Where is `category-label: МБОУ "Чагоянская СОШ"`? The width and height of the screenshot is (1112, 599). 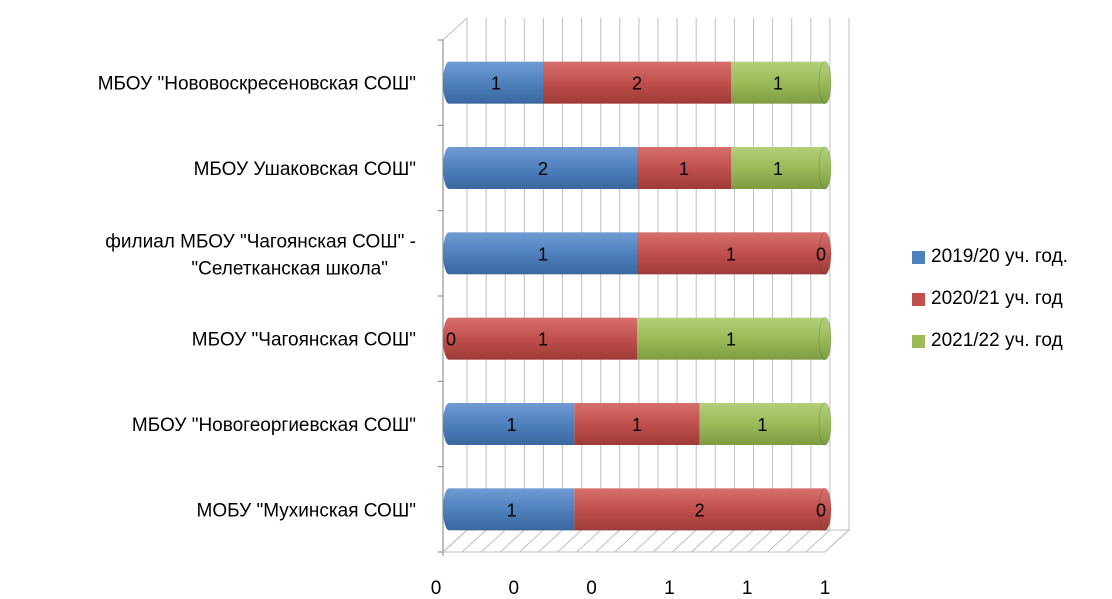
category-label: МБОУ "Чагоянская СОШ" is located at coordinates (304, 340).